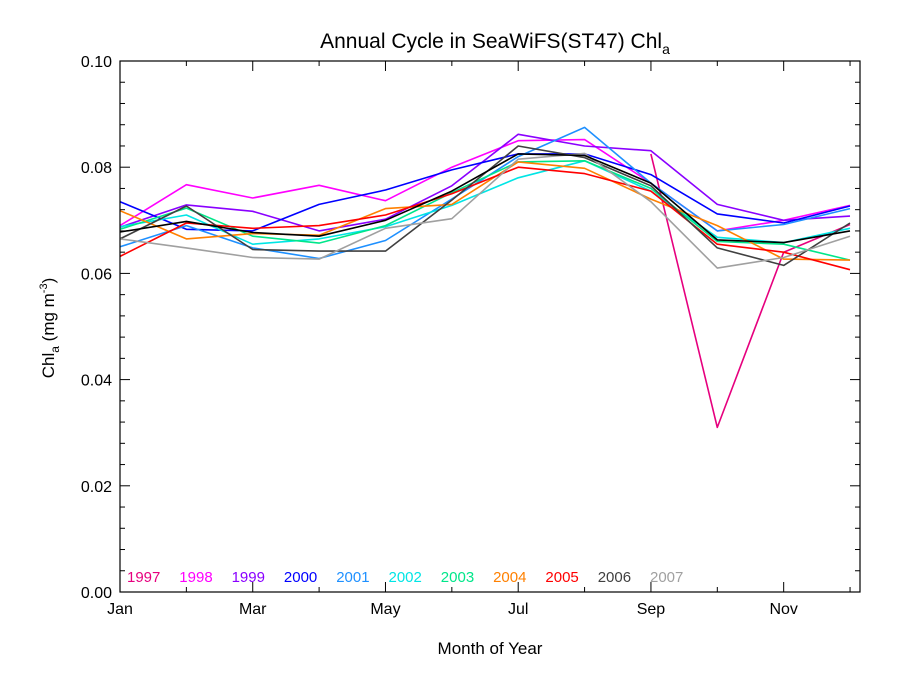  I want to click on series-line-2003, so click(485, 210).